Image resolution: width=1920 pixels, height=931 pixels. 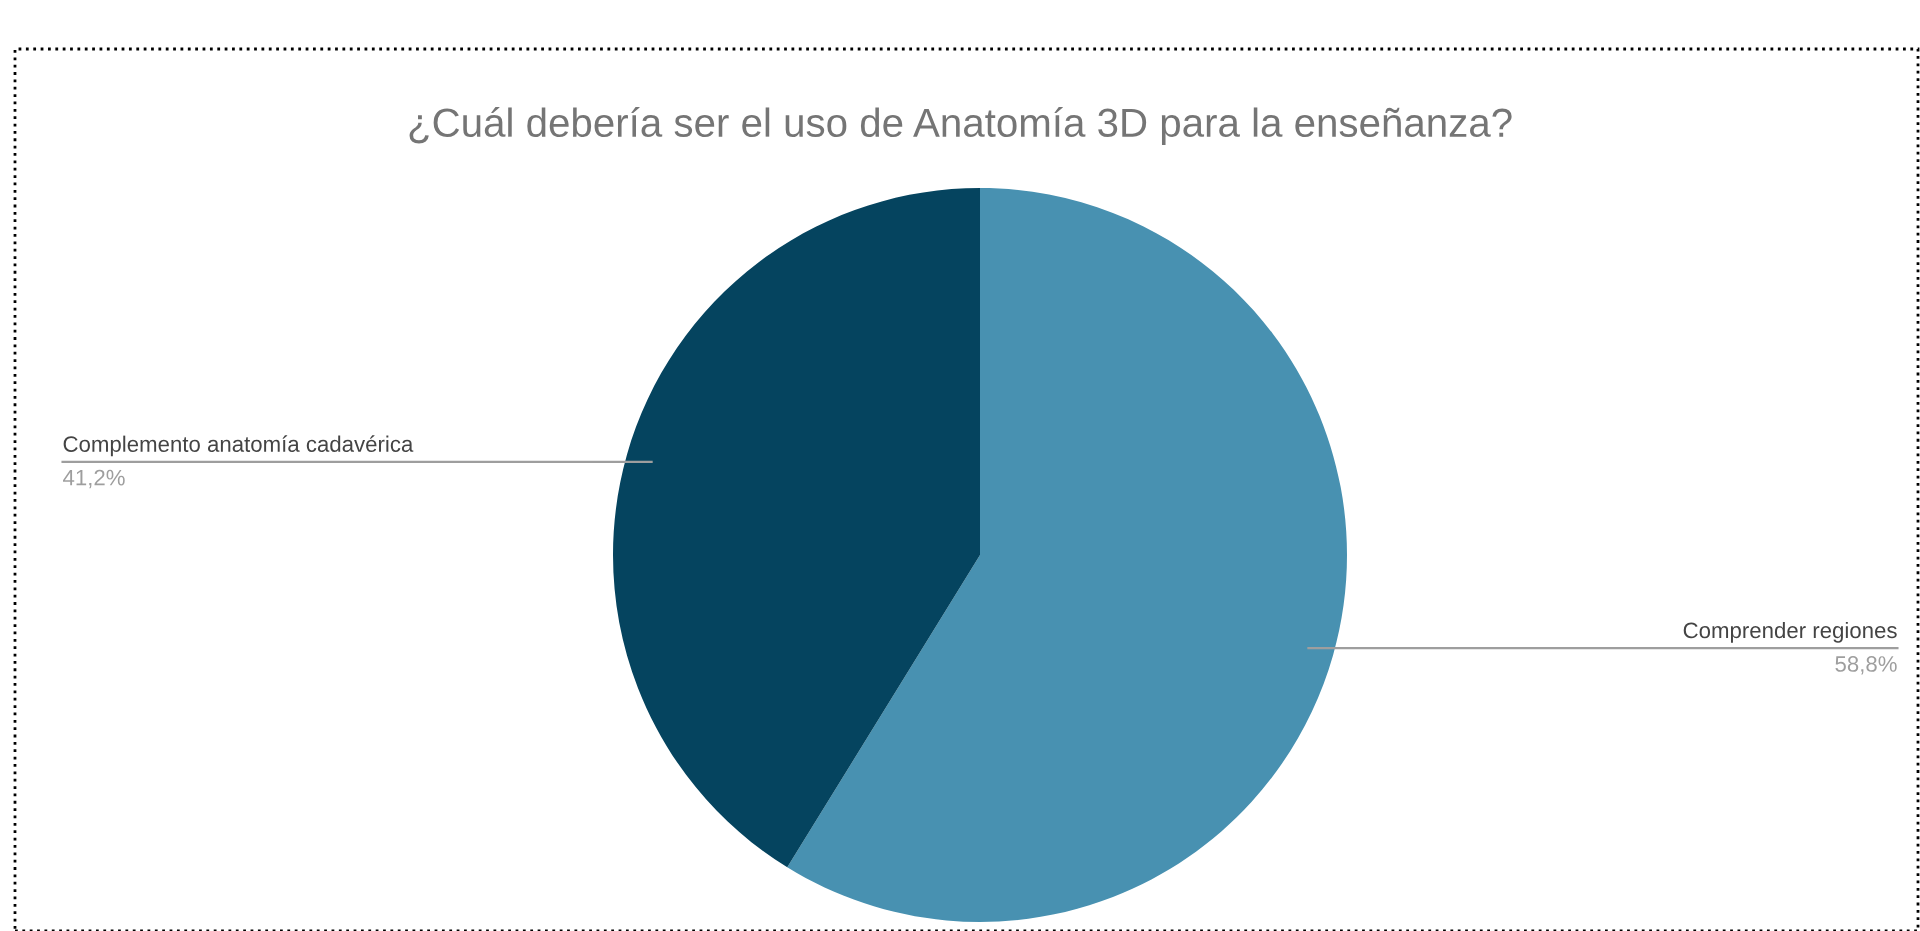 I want to click on chart-title: ¿Cuál debería ser el uso de Anatomía 3D para la enseñanza?, so click(x=960, y=126).